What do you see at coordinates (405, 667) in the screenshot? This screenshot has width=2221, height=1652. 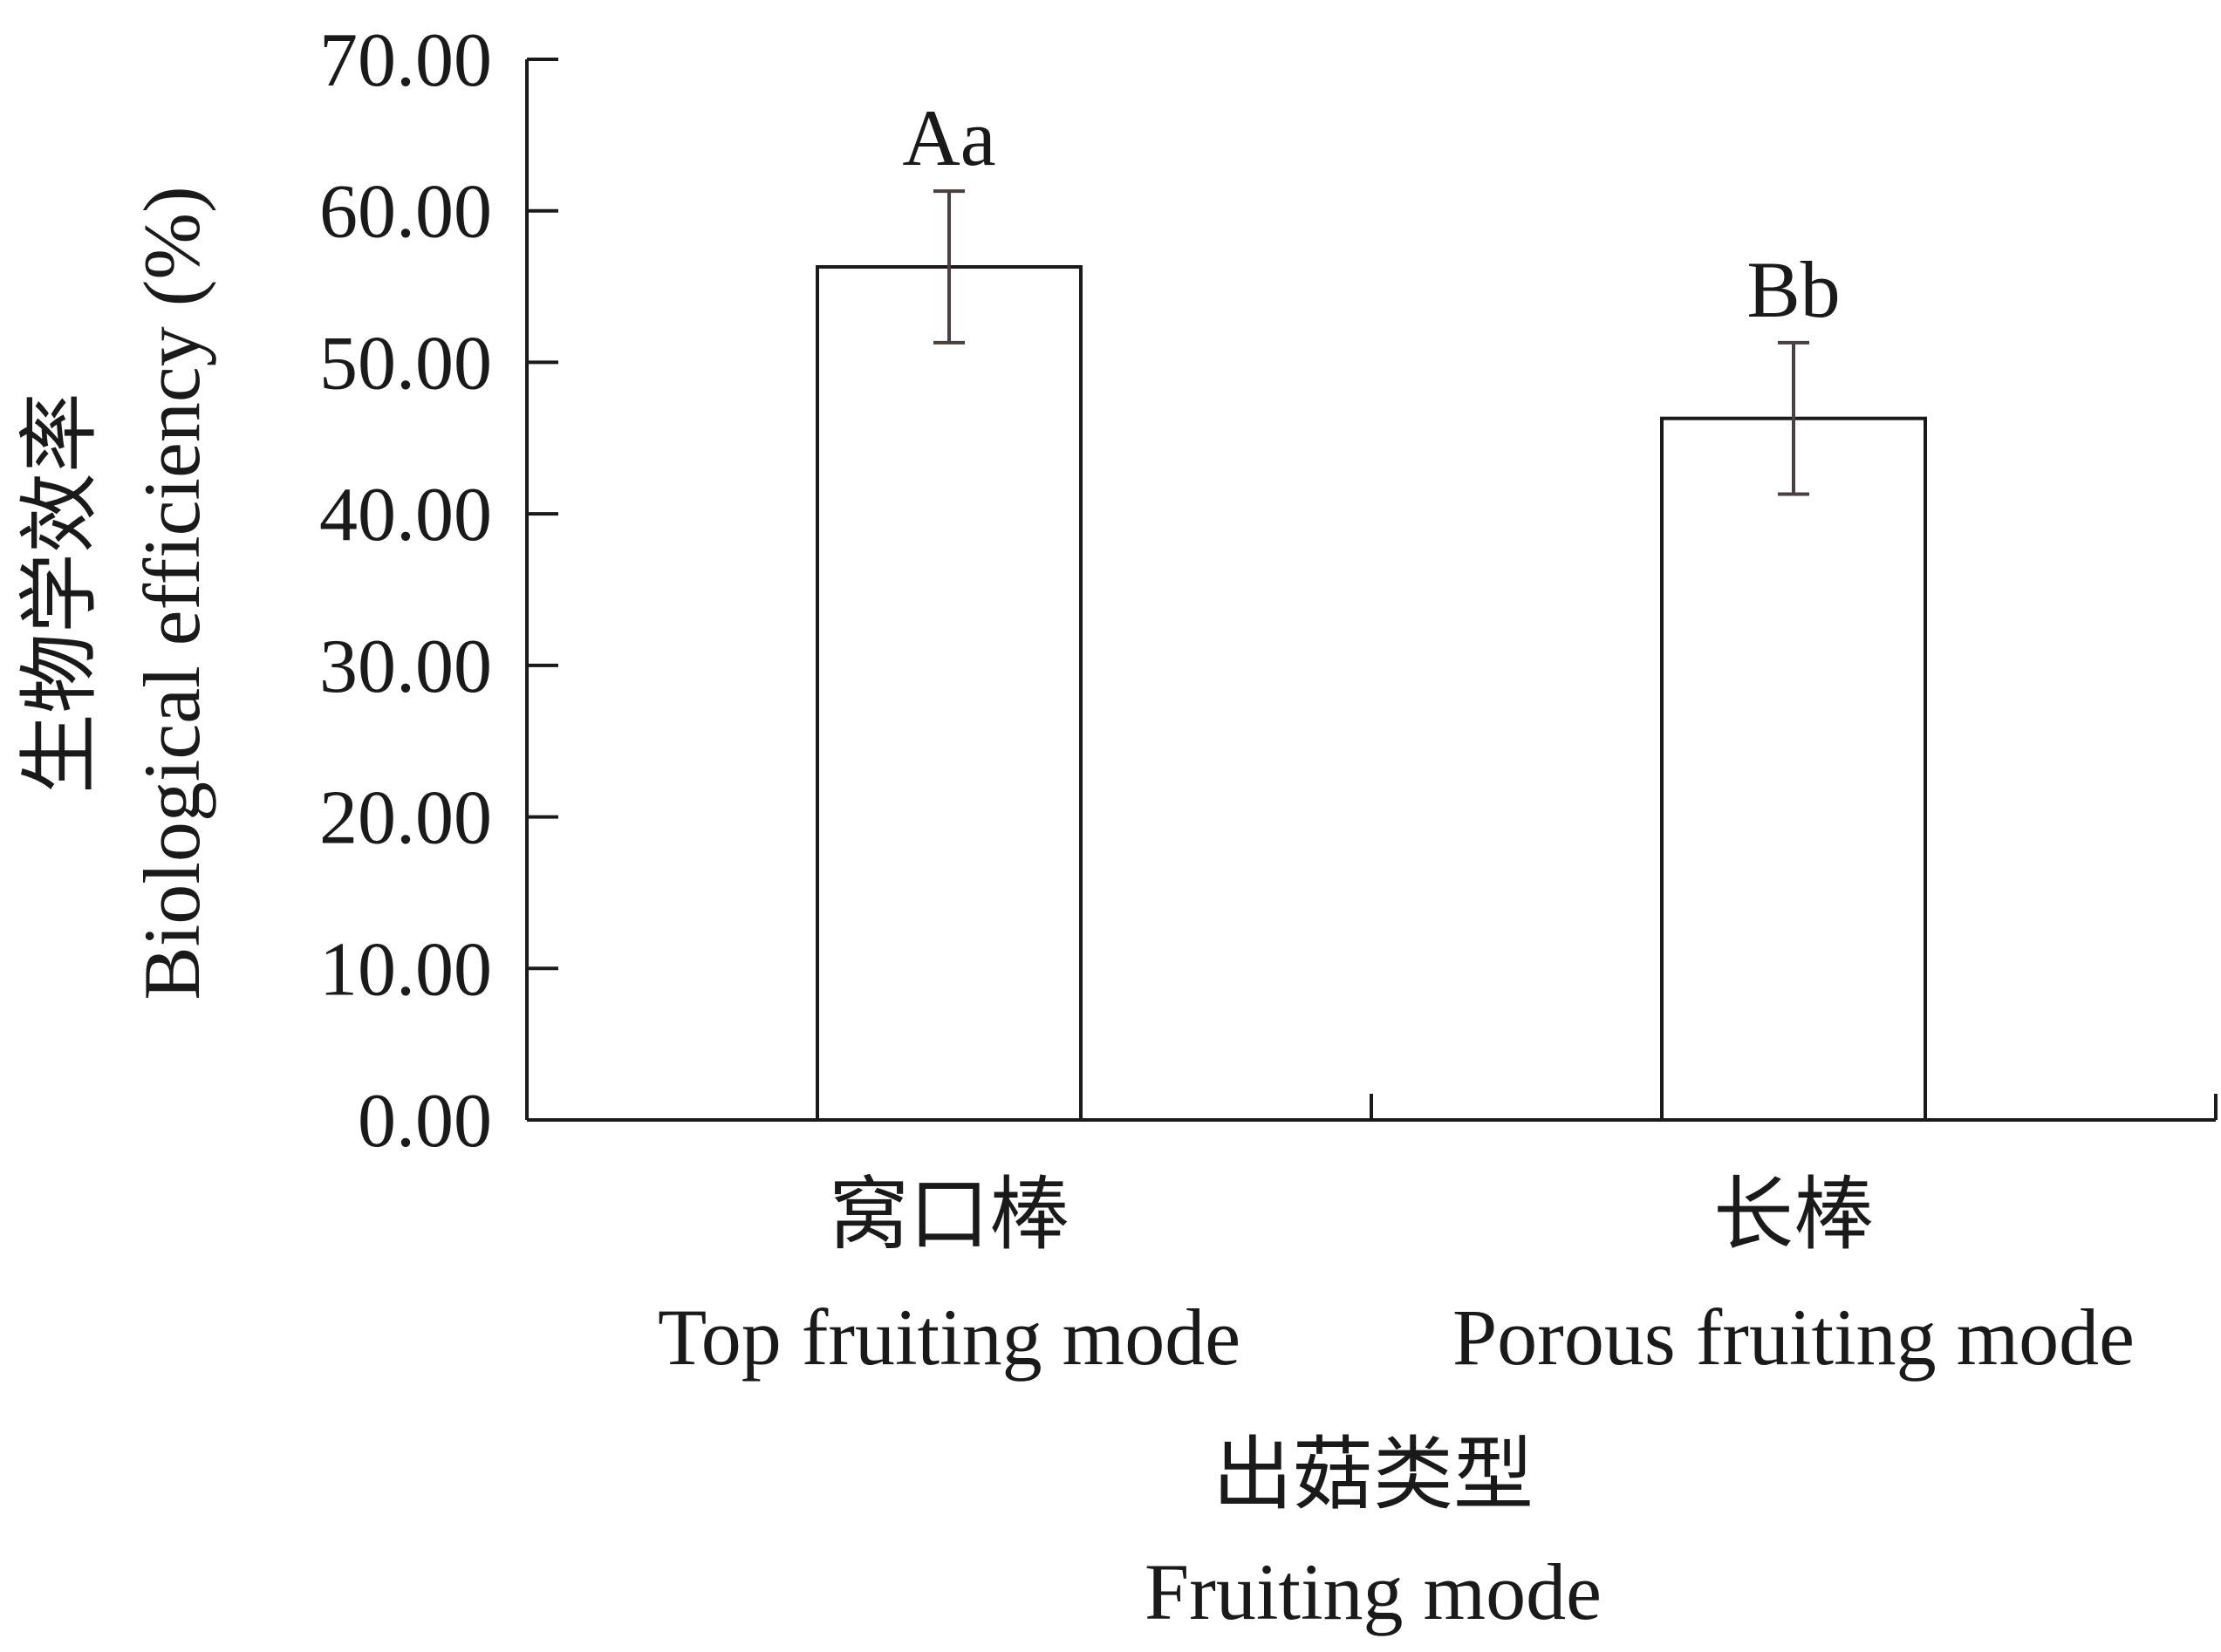 I see `y-tick-label: 30.00` at bounding box center [405, 667].